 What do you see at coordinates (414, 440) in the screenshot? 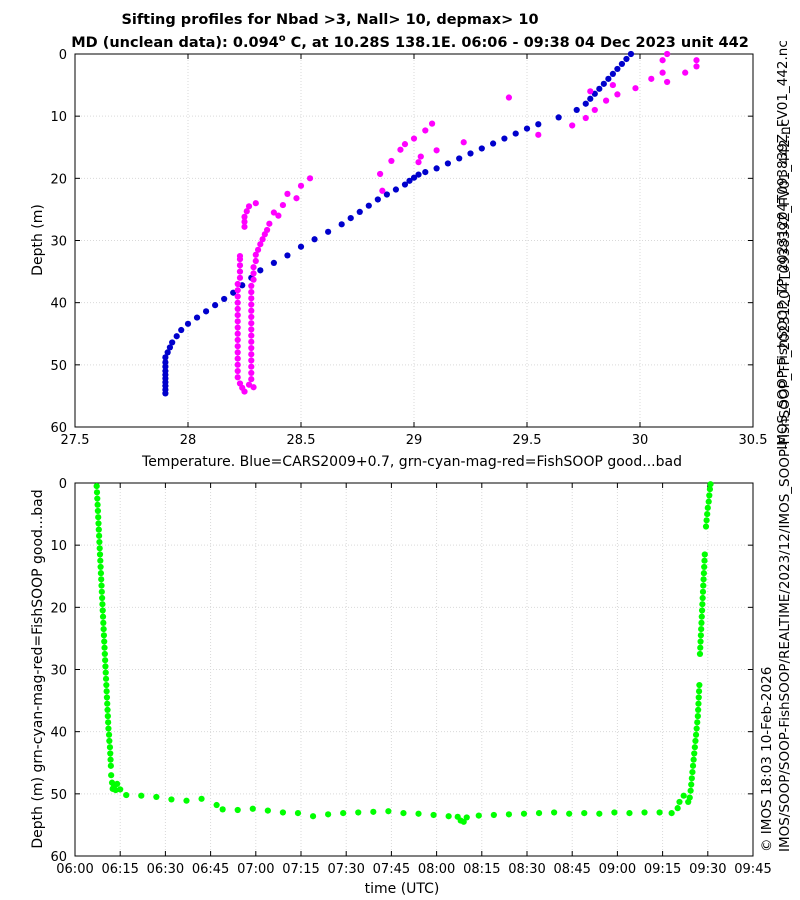
I see `x-tick-label: 29` at bounding box center [414, 440].